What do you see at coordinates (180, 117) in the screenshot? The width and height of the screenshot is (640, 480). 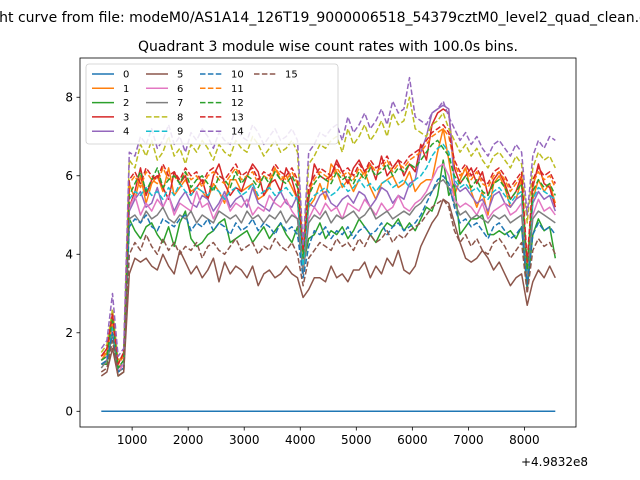 I see `legend-label: 8` at bounding box center [180, 117].